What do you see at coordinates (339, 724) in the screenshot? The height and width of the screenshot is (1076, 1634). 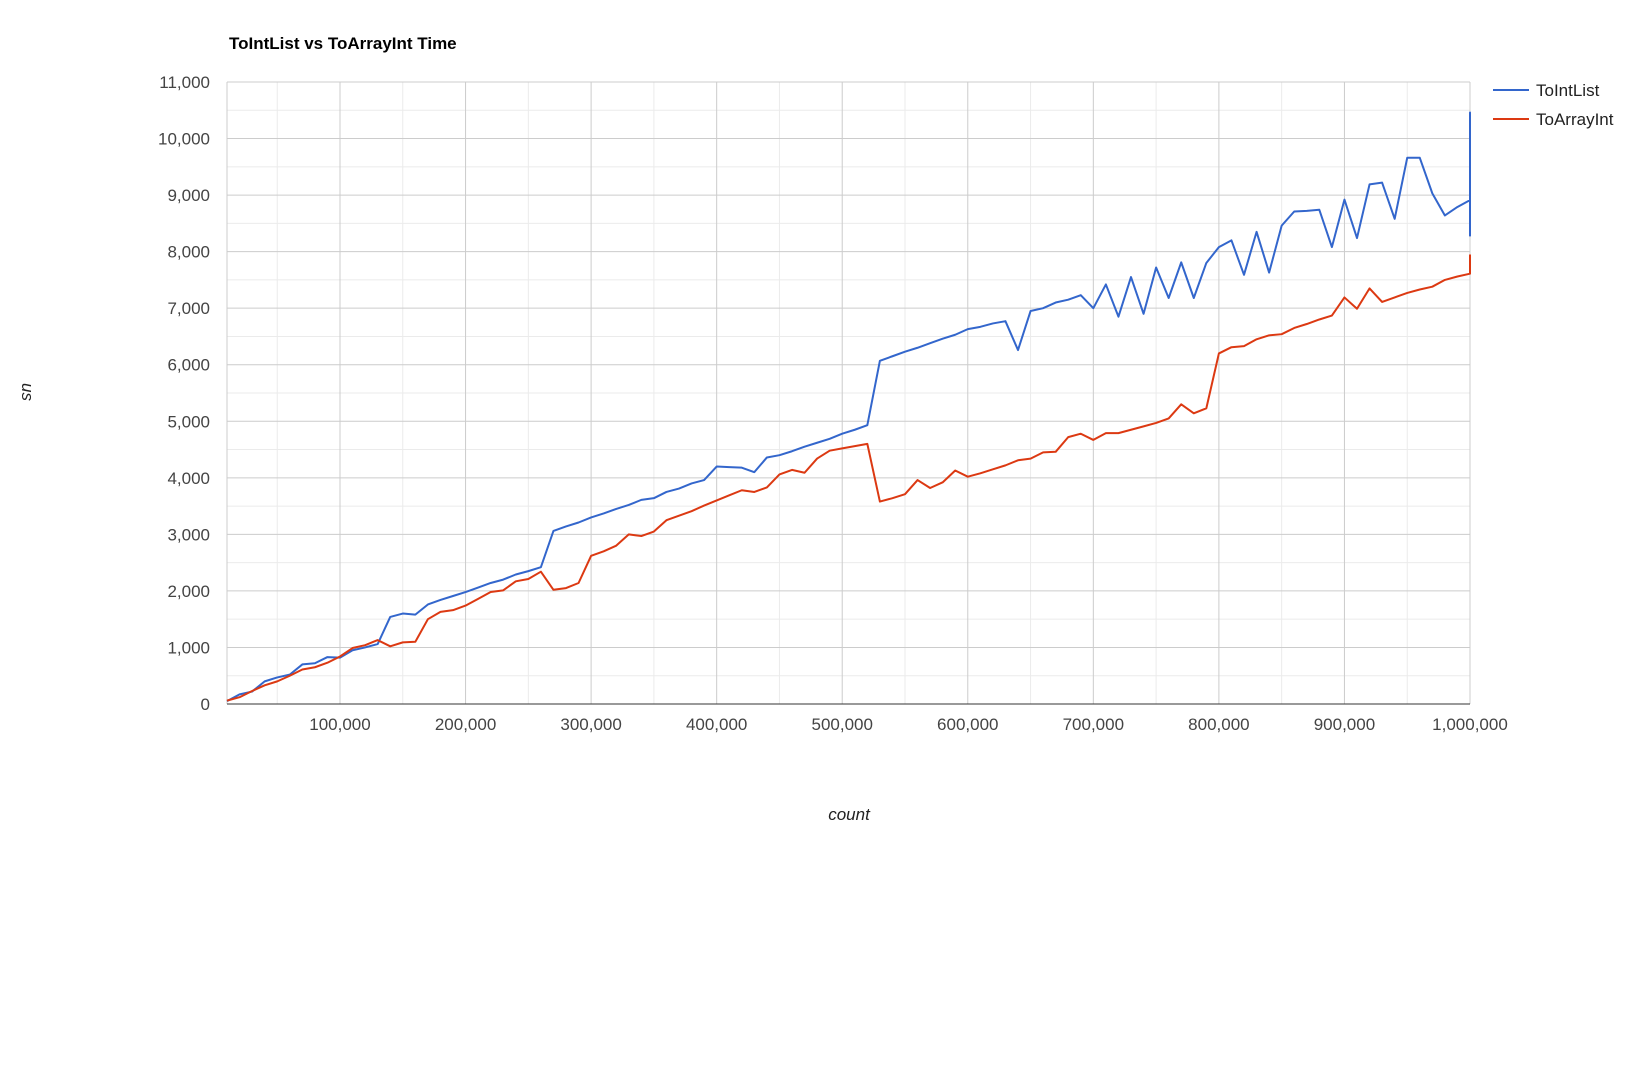 I see `x-tick-label: 100,000` at bounding box center [339, 724].